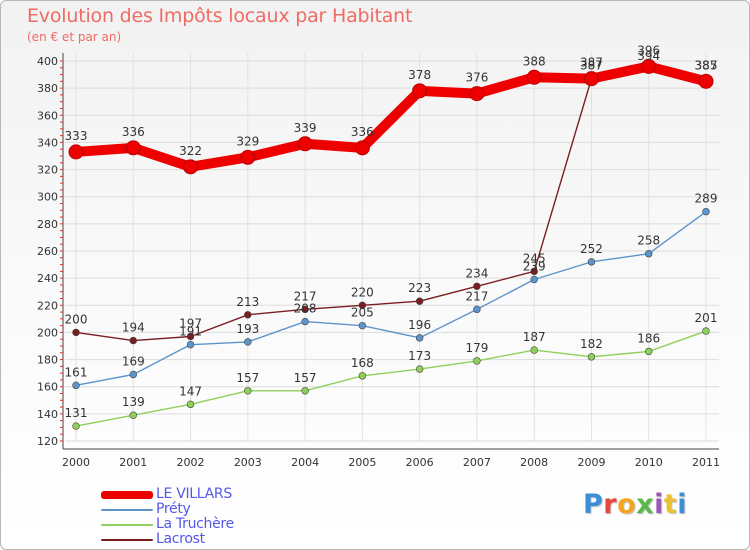  I want to click on y-tick-label: 340, so click(47, 142).